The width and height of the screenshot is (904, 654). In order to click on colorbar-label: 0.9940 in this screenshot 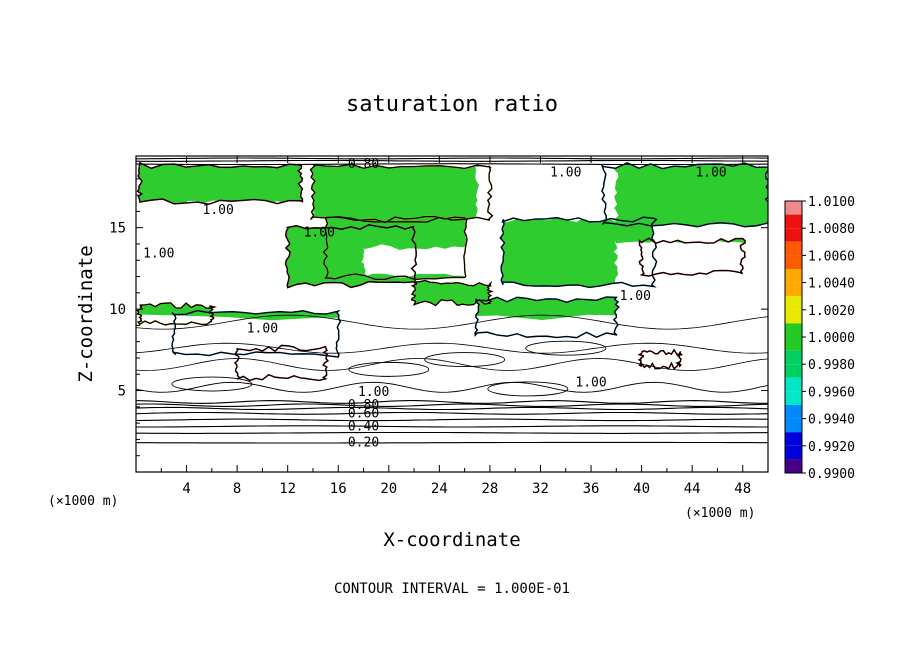, I will do `click(831, 420)`.